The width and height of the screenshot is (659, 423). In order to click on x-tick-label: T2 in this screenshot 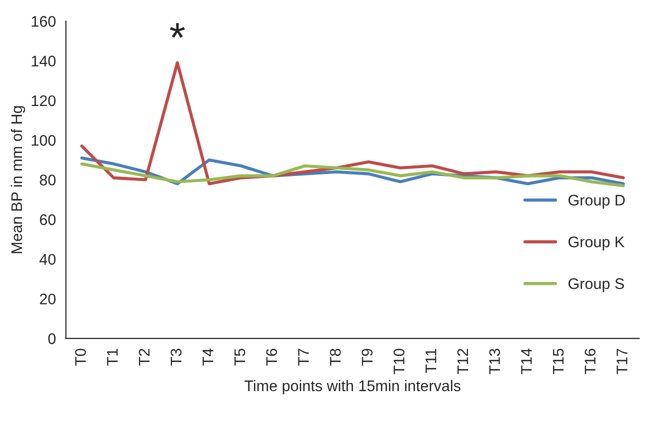, I will do `click(144, 357)`.